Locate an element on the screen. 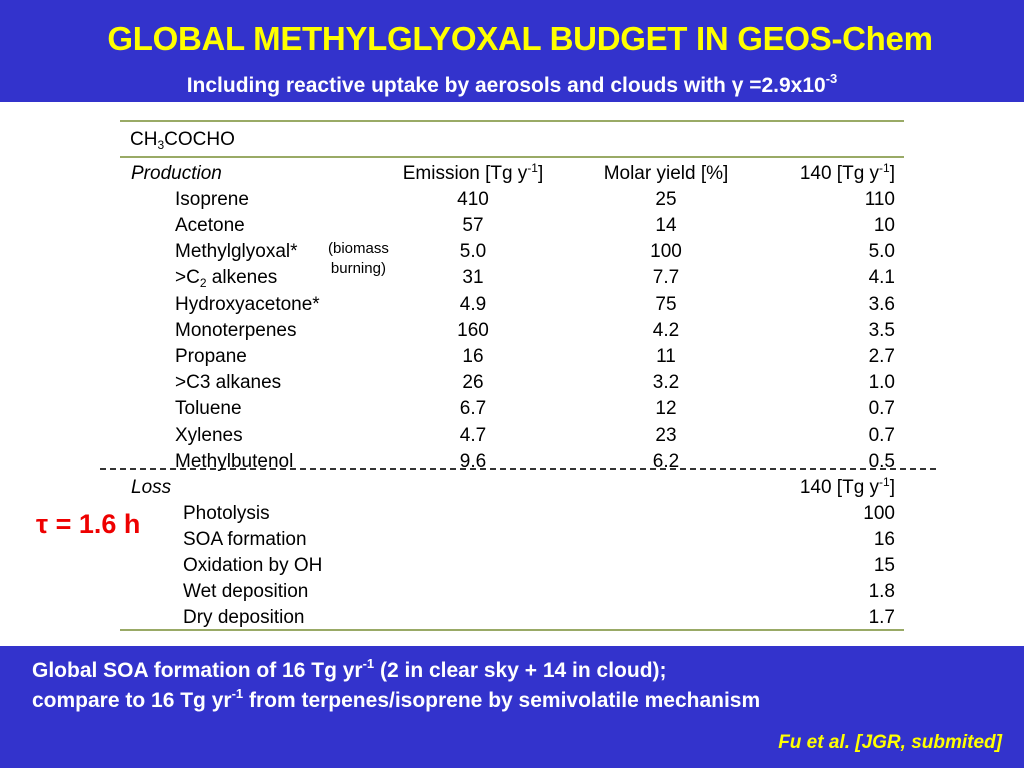 The image size is (1024, 768). source-name-suffix: alkenes is located at coordinates (242, 277).